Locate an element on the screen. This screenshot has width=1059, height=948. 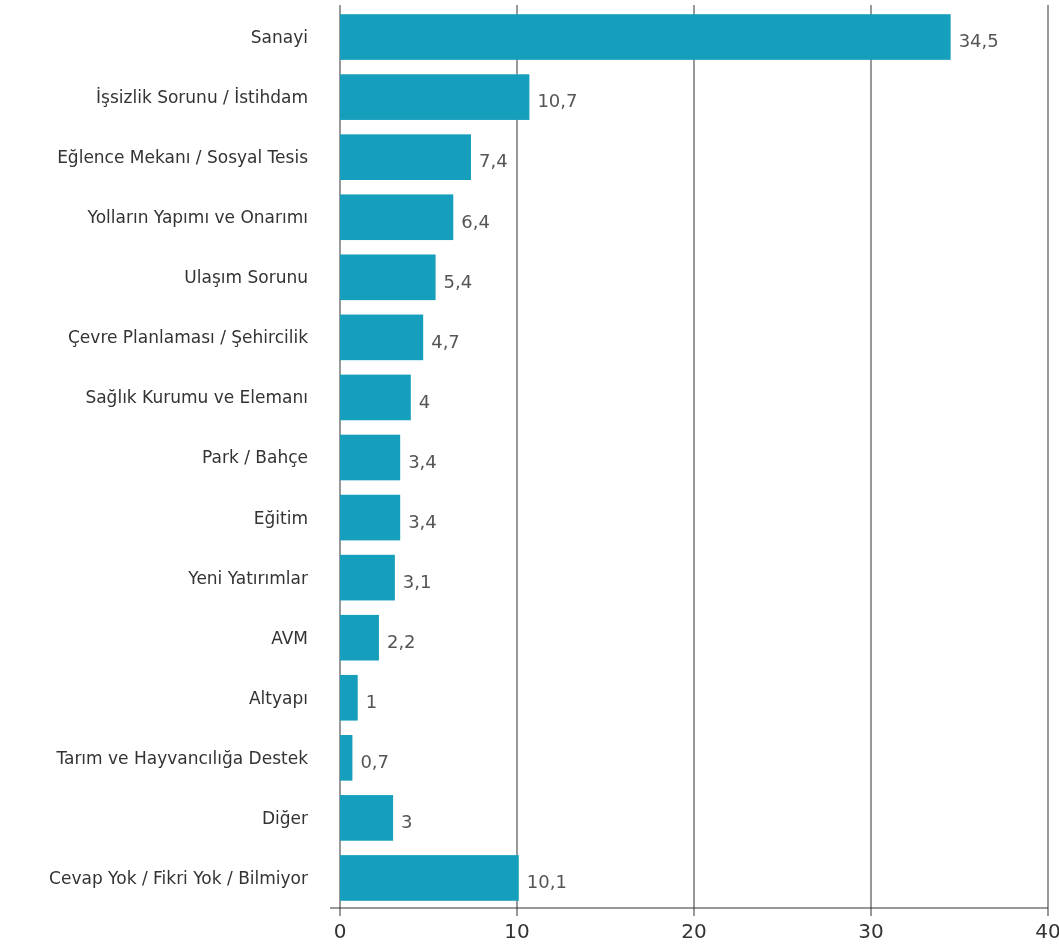
x-tick-label: 20 is located at coordinates (694, 931).